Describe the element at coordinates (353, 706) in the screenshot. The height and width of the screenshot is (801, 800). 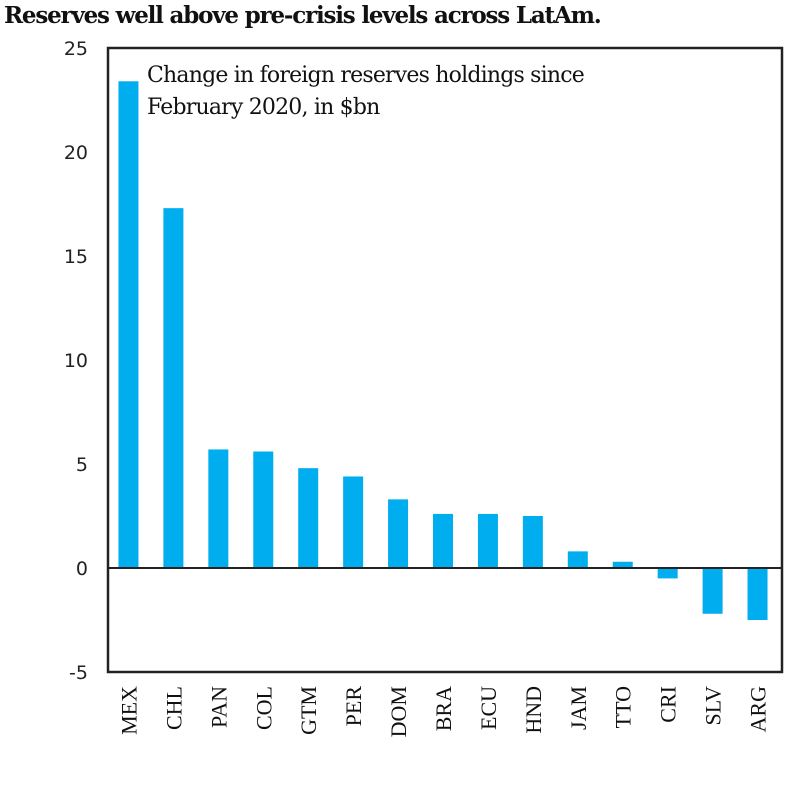
I see `x-tick-label: PER` at that location.